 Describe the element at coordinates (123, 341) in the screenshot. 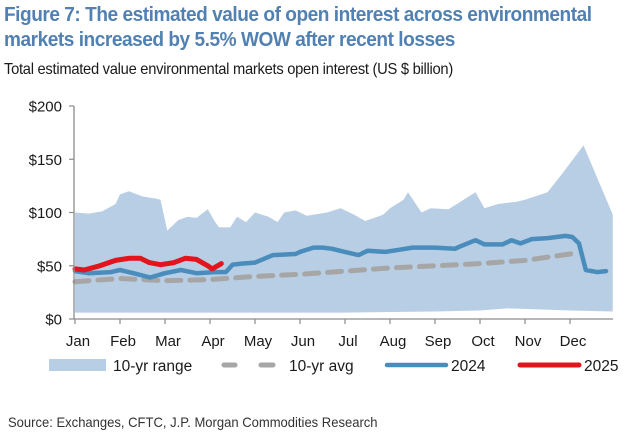

I see `x-tick-label: Feb` at that location.